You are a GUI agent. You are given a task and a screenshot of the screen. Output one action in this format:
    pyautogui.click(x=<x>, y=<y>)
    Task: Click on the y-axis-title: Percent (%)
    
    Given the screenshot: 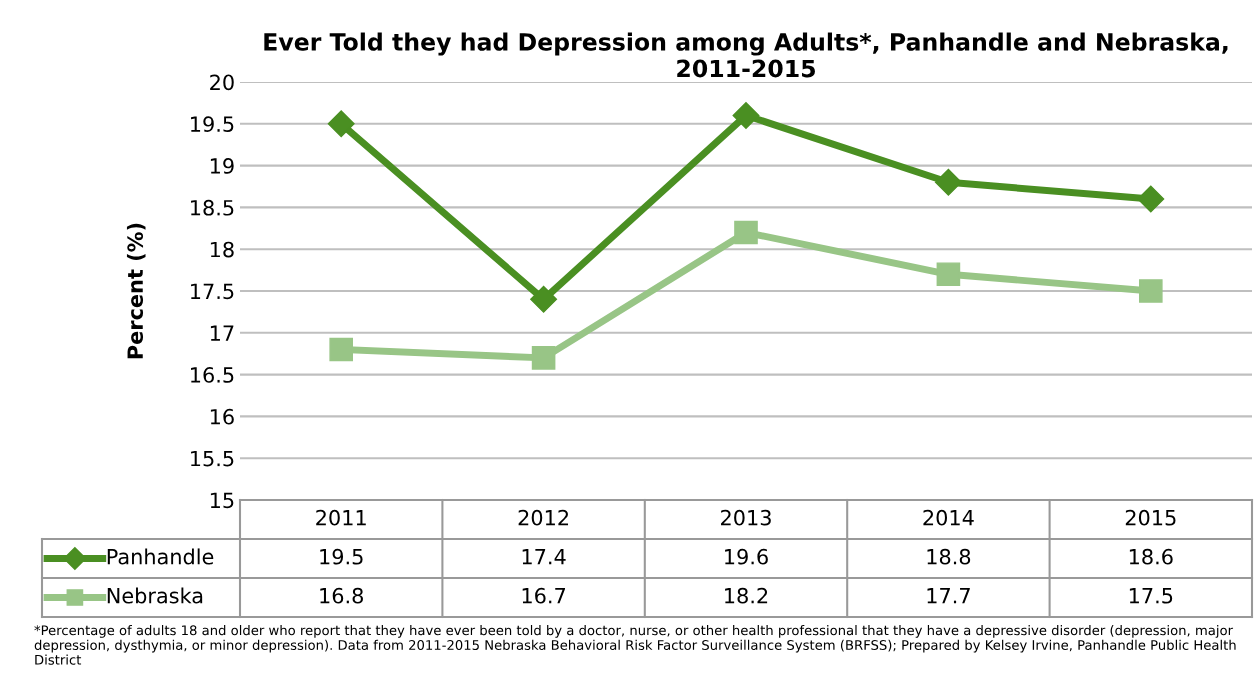 What is the action you would take?
    pyautogui.click(x=136, y=291)
    